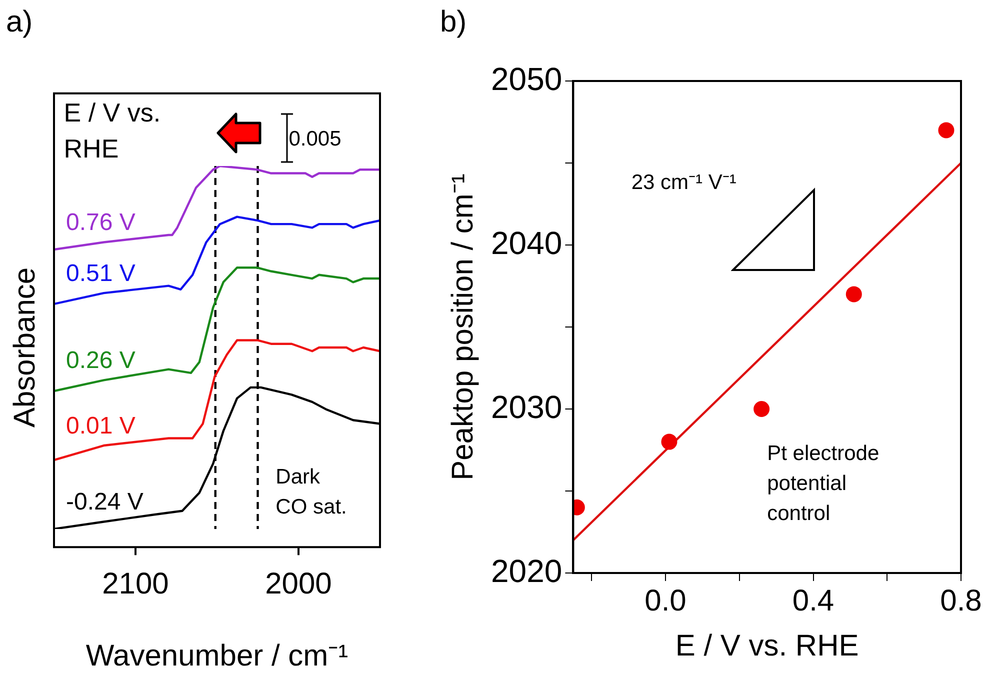 Image resolution: width=987 pixels, height=684 pixels. Describe the element at coordinates (25, 347) in the screenshot. I see `y-axis-title: Absorbance` at that location.